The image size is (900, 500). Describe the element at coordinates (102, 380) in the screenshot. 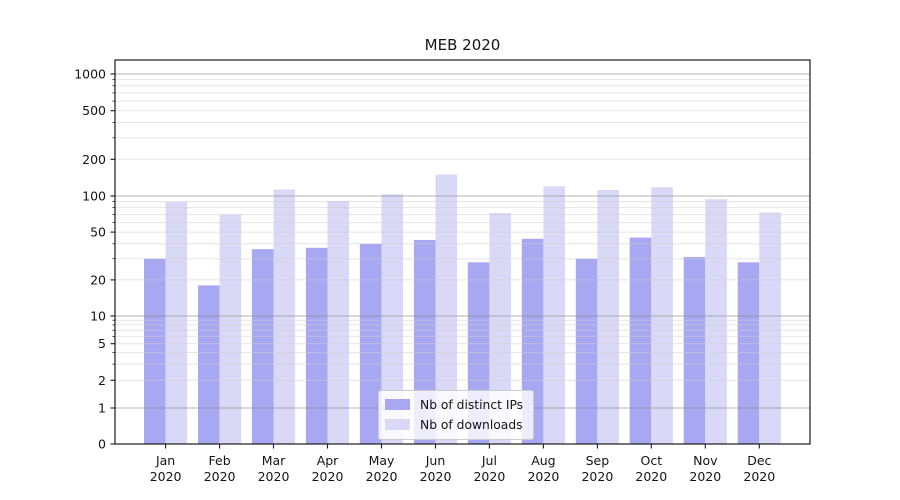

I see `y-tick-label: 2` at that location.